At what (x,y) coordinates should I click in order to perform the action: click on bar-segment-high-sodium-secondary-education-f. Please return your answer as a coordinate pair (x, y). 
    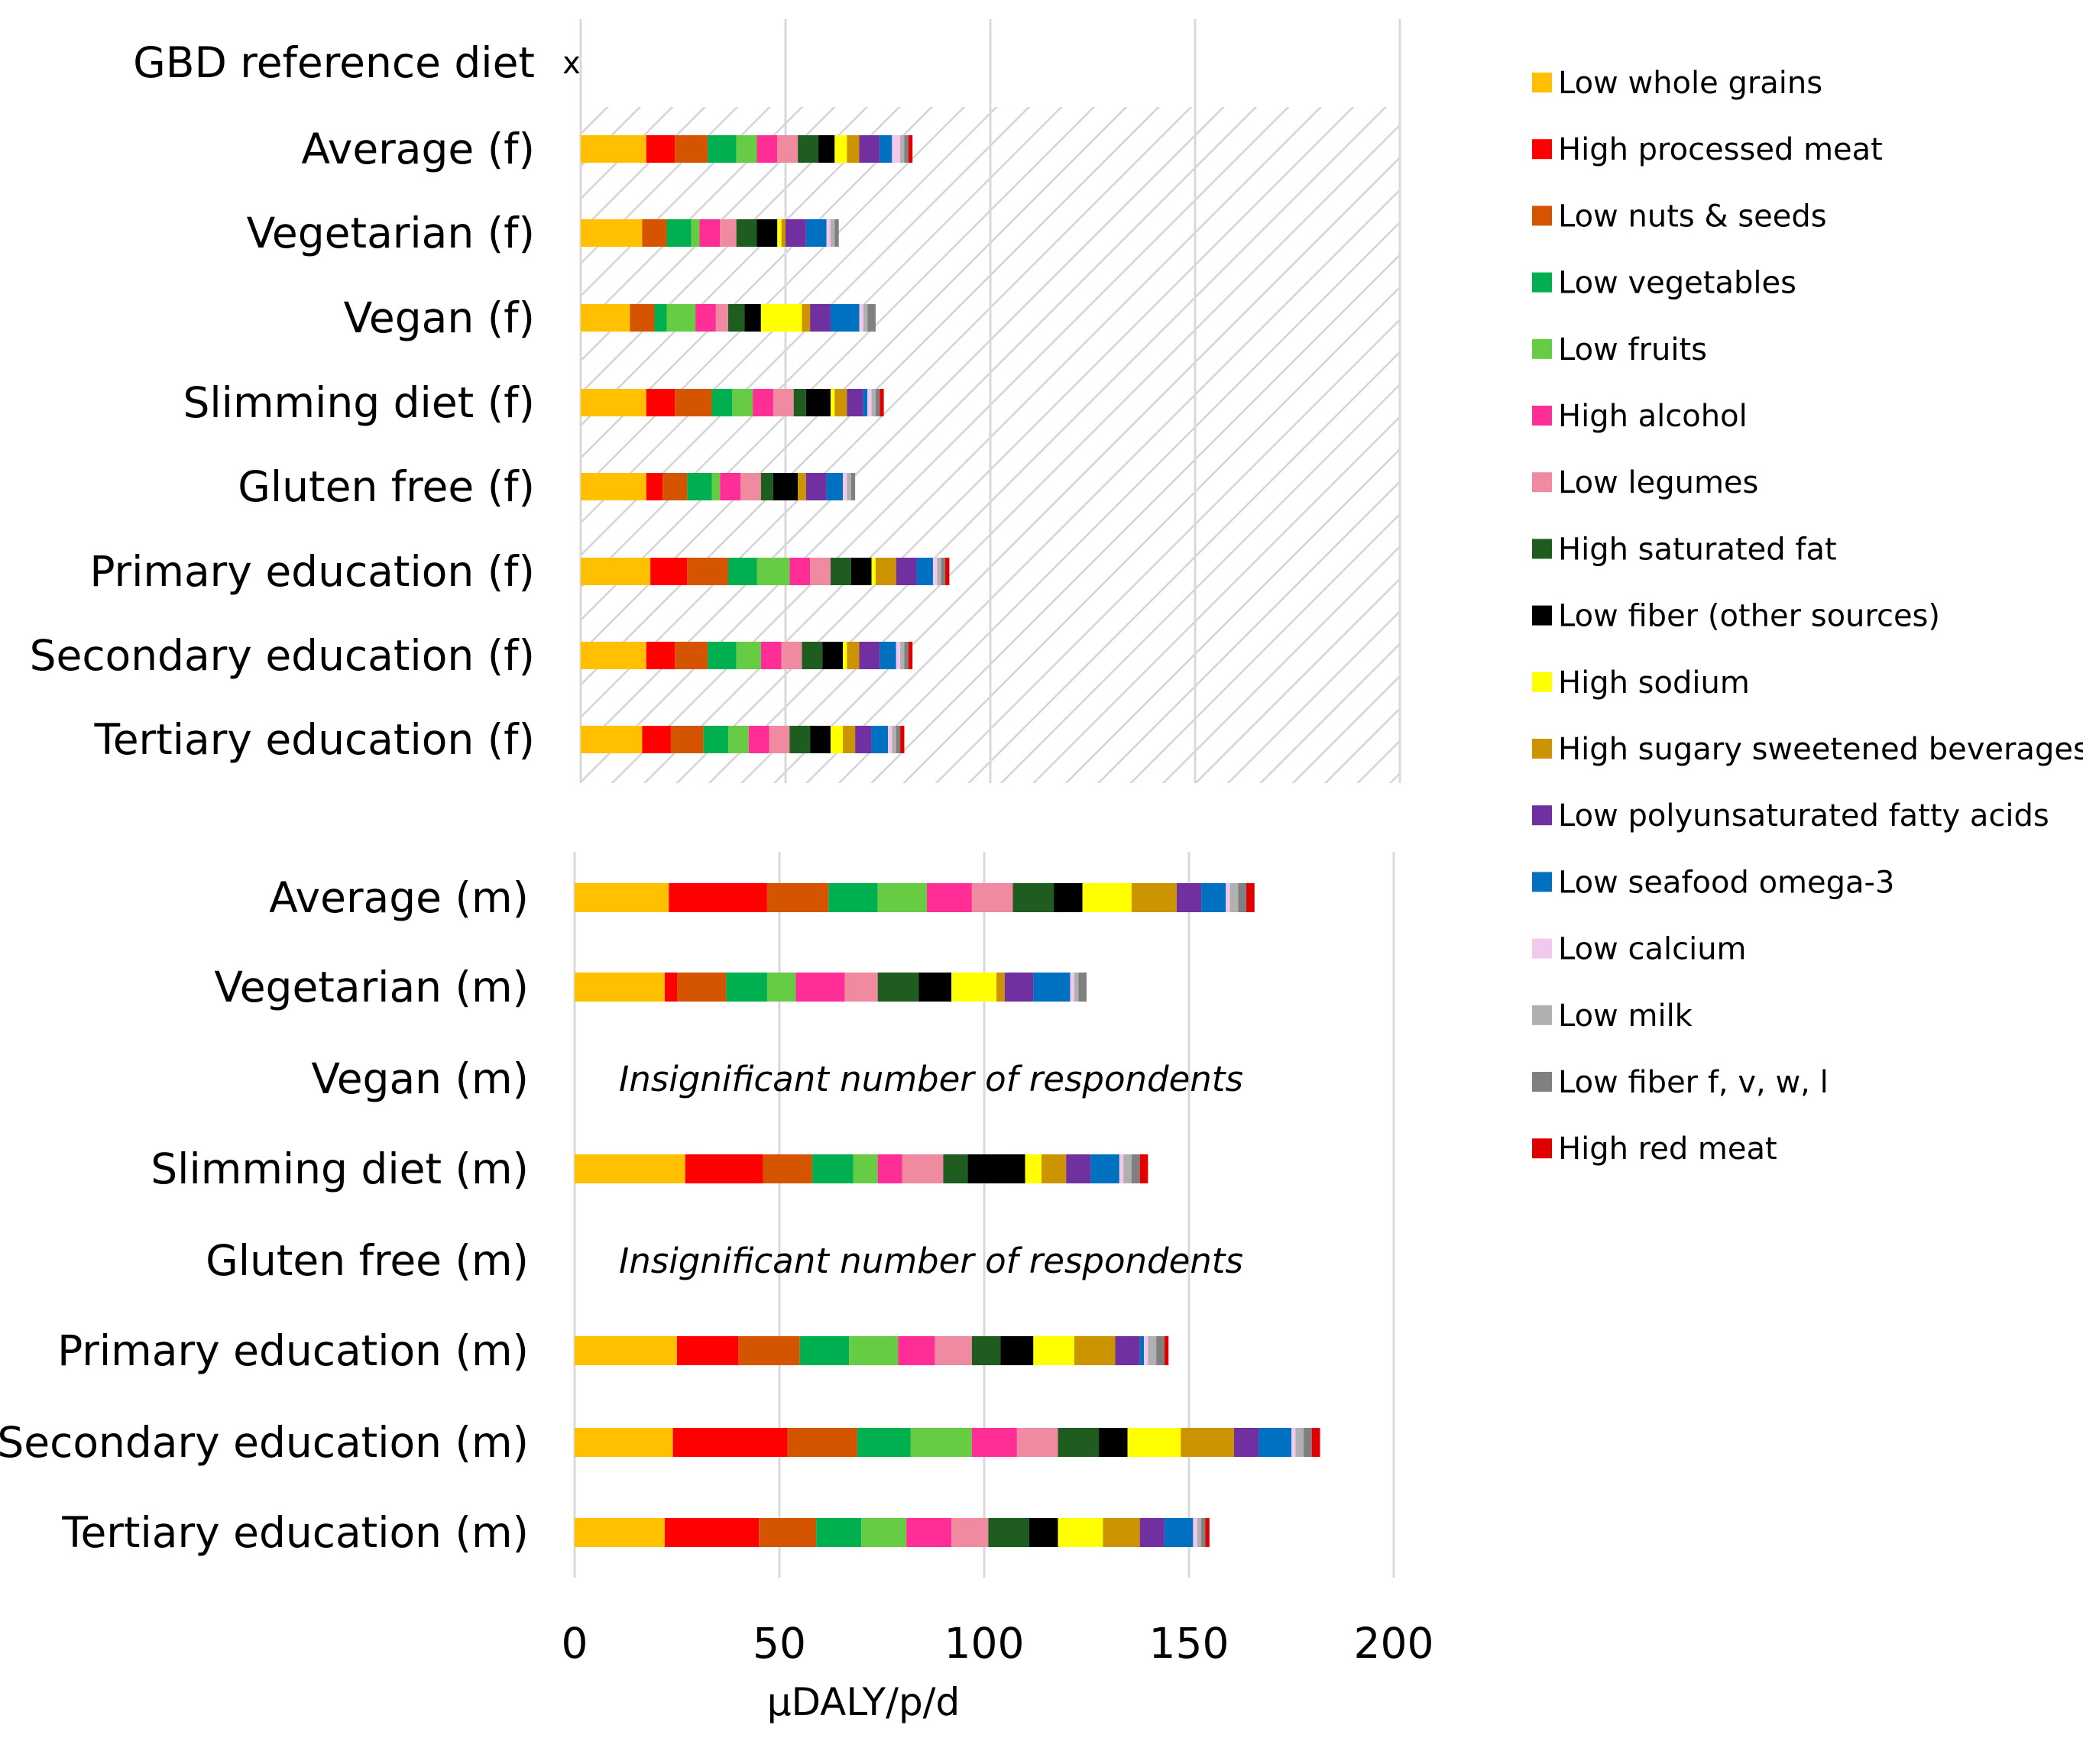
    Looking at the image, I should click on (845, 655).